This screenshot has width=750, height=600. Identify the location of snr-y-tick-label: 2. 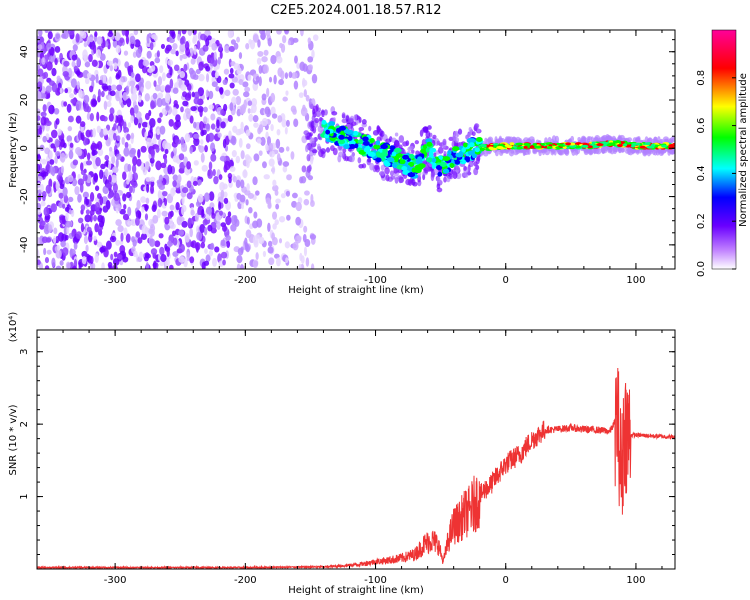
(24, 424).